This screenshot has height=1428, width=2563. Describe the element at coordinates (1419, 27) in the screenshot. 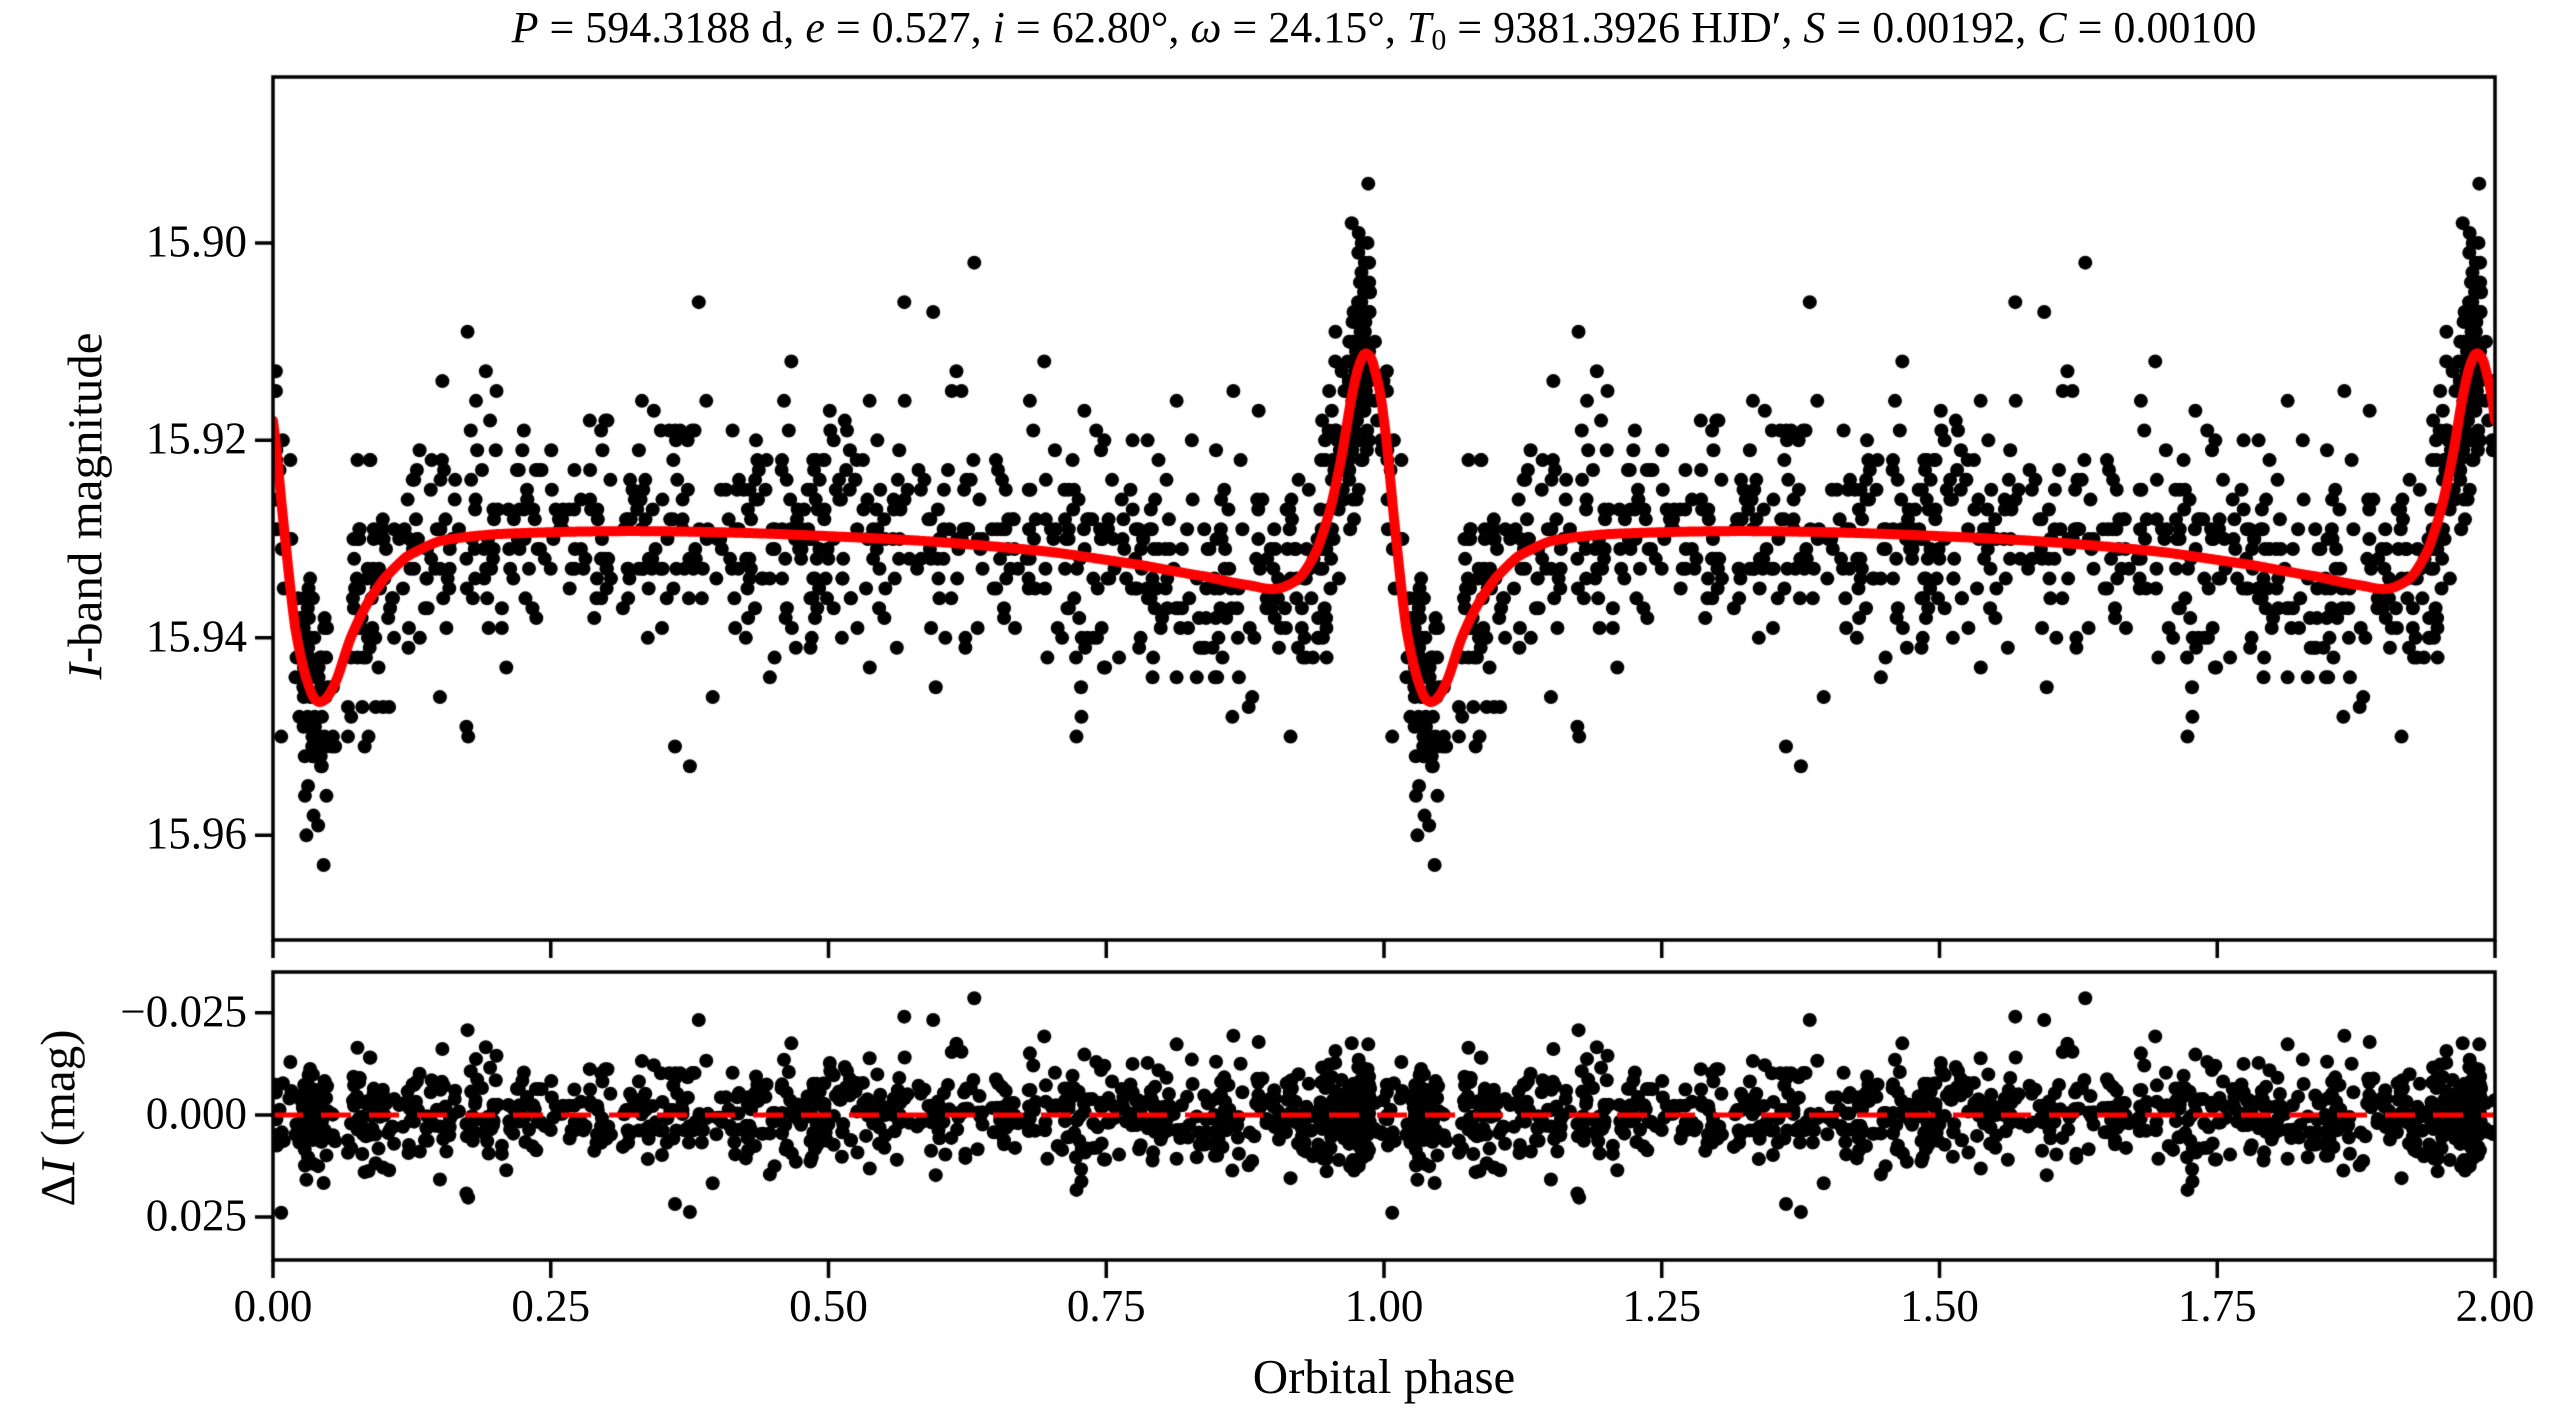

I see `text-segment: T` at that location.